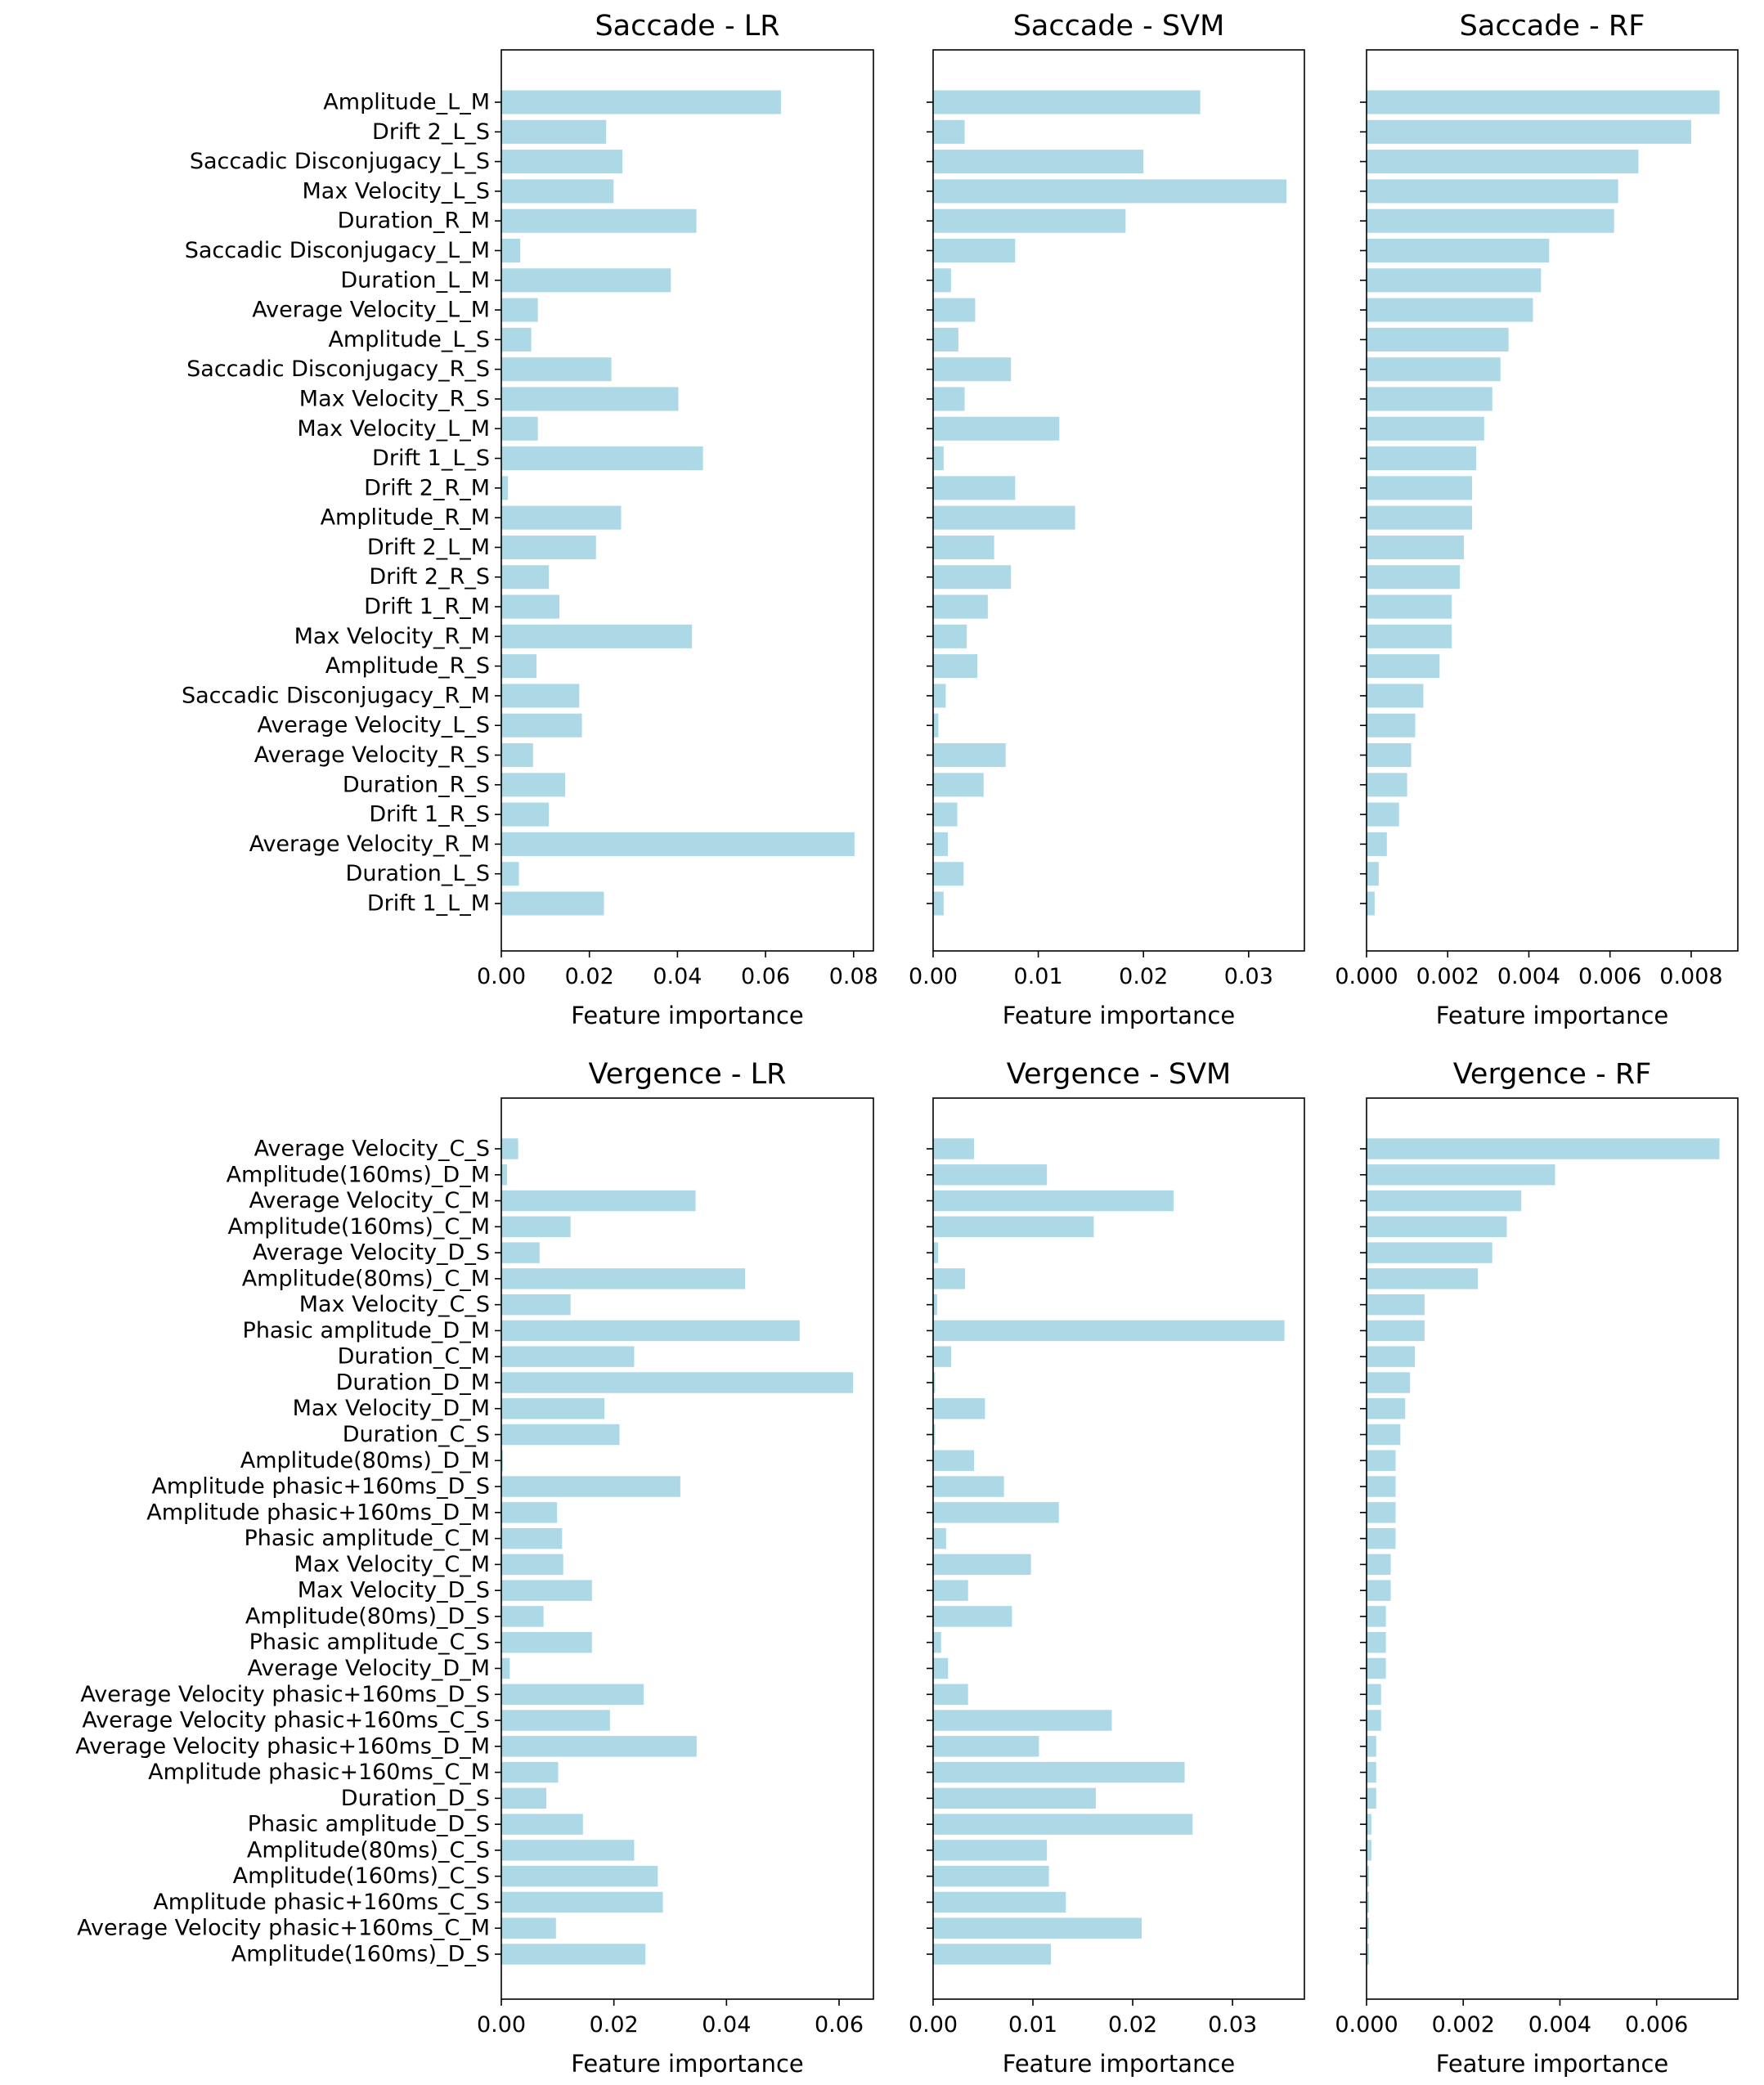  I want to click on y-tick-label: Amplitude phasic+160ms_D_S, so click(320, 1487).